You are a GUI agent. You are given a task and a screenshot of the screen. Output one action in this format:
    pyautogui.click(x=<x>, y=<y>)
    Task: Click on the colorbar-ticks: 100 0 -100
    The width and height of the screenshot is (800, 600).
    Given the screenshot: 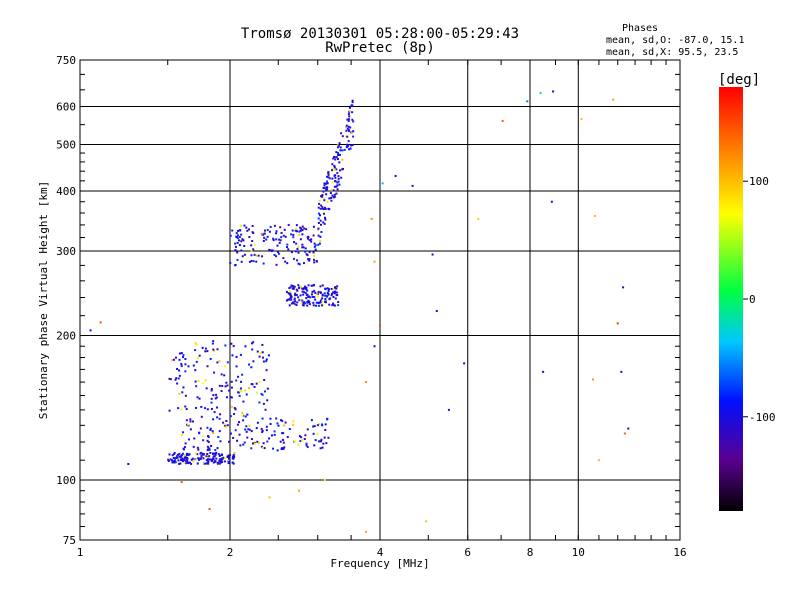 What is the action you would take?
    pyautogui.click(x=759, y=299)
    